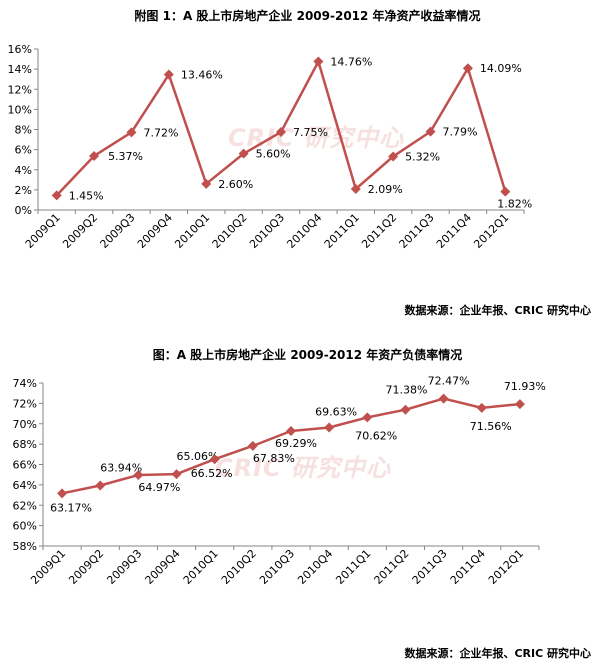 The image size is (615, 664). Describe the element at coordinates (125, 156) in the screenshot. I see `data-label: 5.37%` at that location.